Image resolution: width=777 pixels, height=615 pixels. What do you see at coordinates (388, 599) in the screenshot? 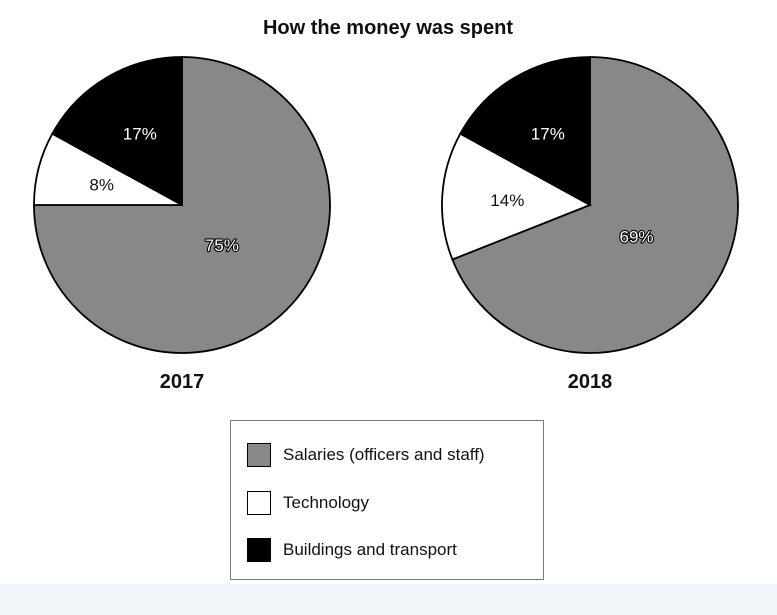
I see `bottom-band` at bounding box center [388, 599].